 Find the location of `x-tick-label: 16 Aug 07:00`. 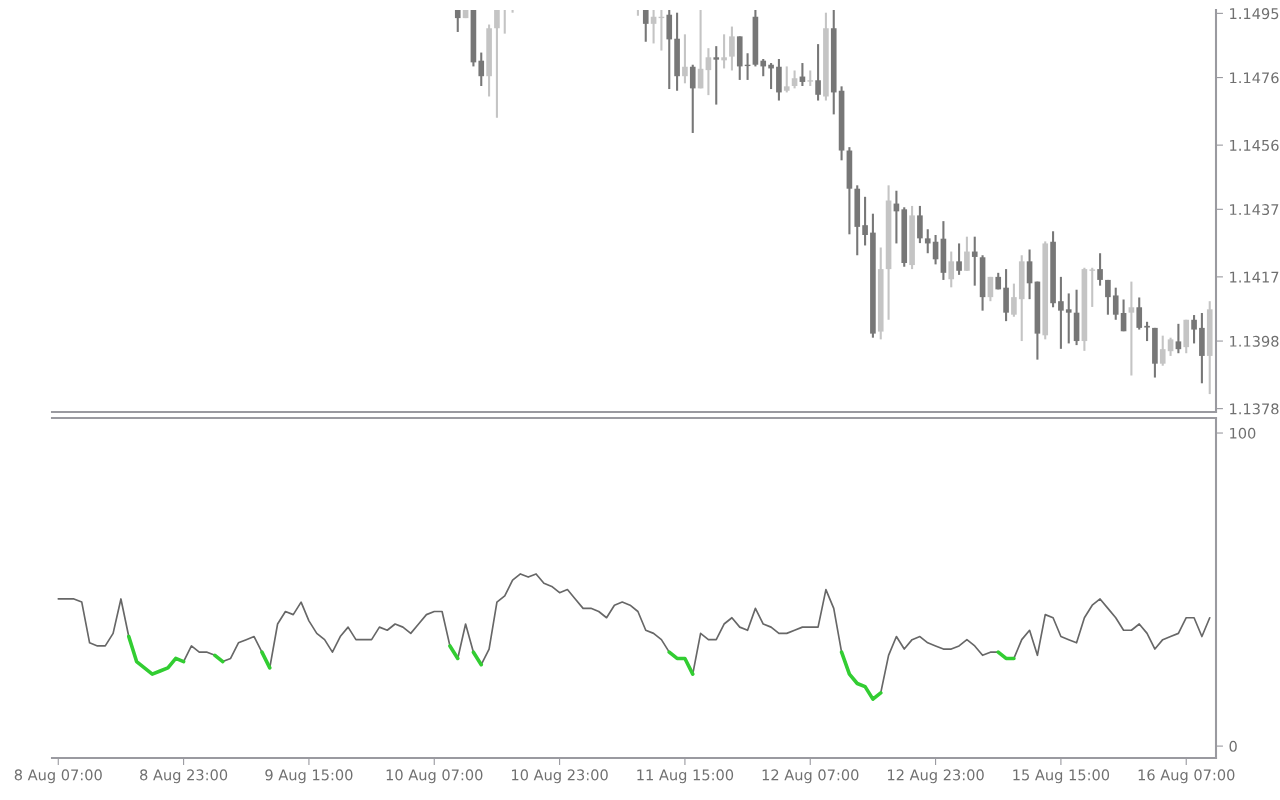

x-tick-label: 16 Aug 07:00 is located at coordinates (1186, 776).